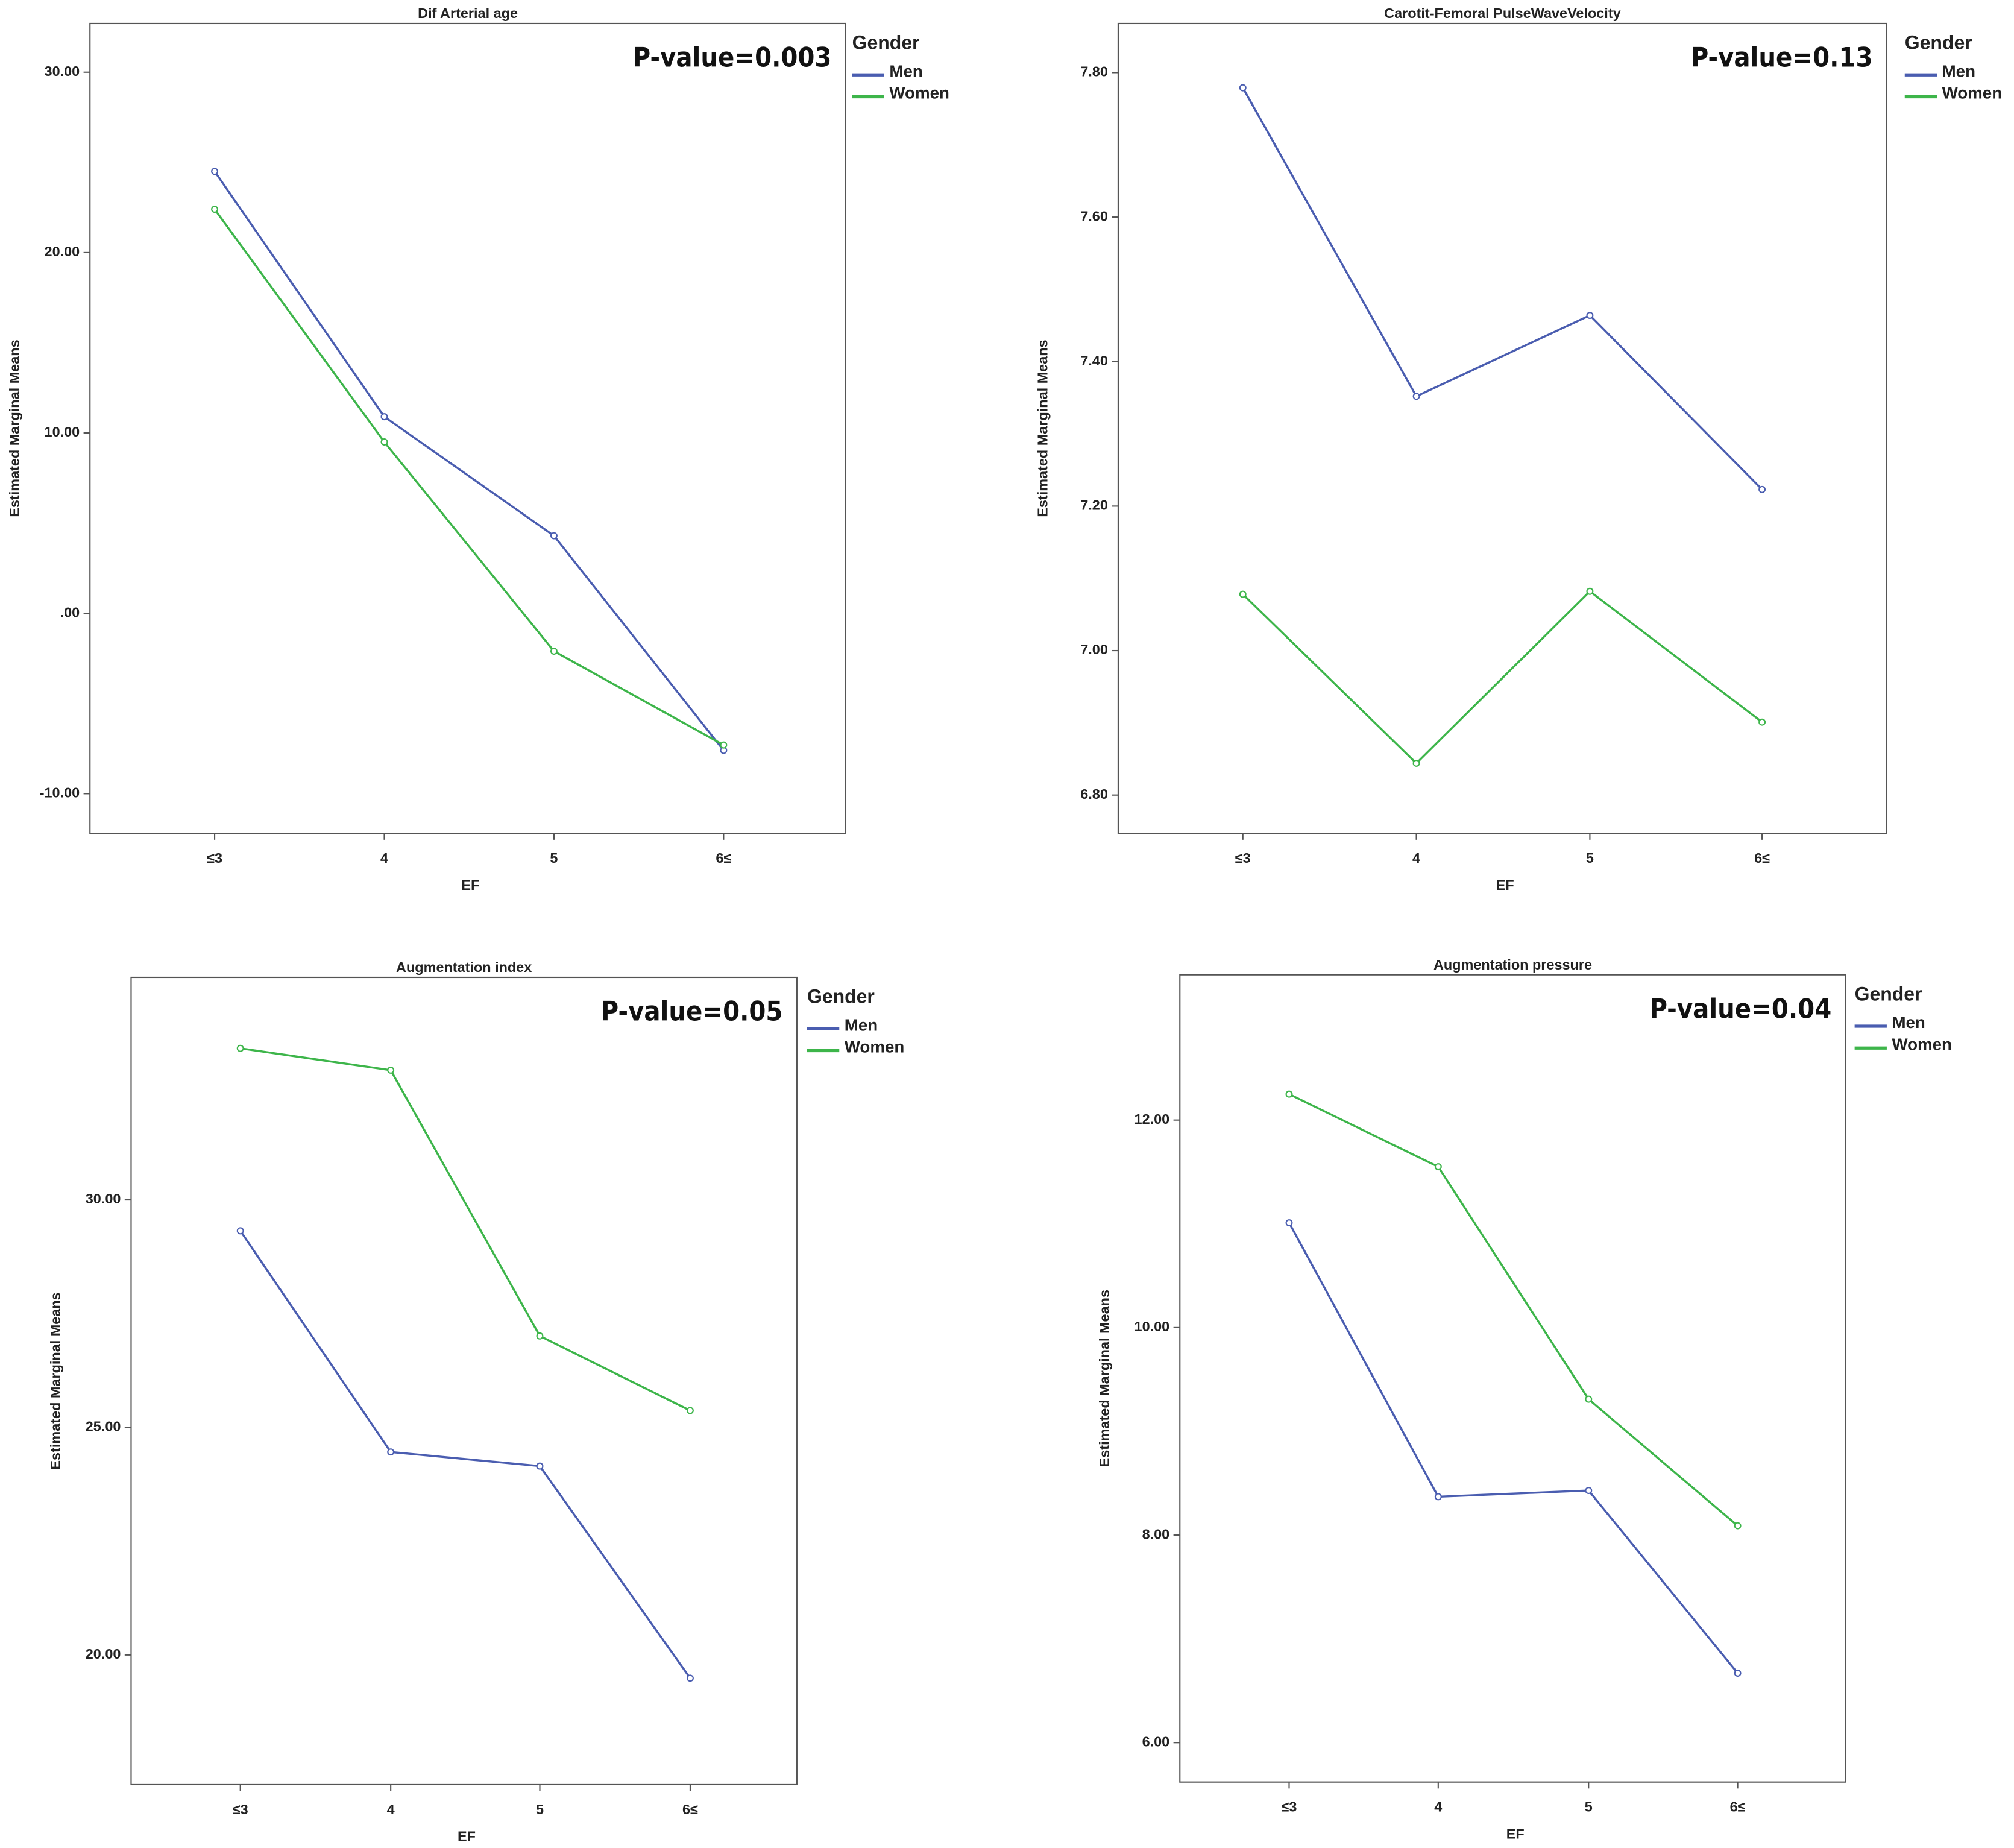  Describe the element at coordinates (70, 612) in the screenshot. I see `y-tick-label: .00` at that location.